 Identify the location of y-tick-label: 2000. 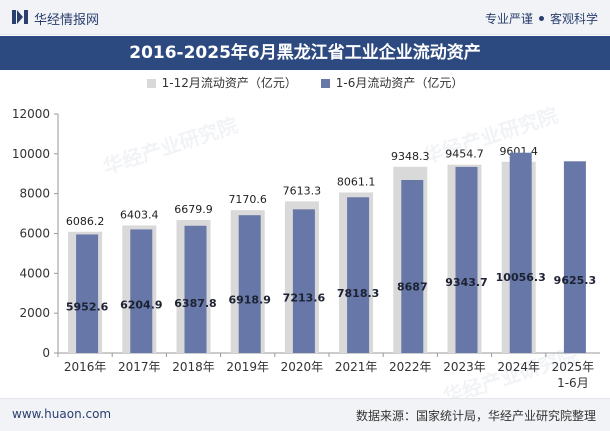
(34, 313).